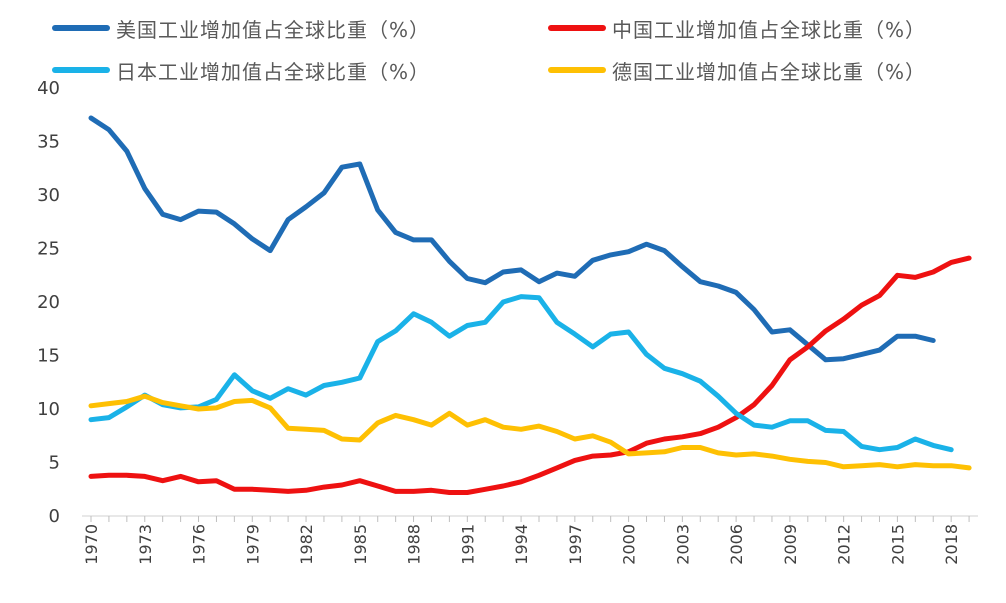  Describe the element at coordinates (54, 516) in the screenshot. I see `y-tick-label: 0` at that location.